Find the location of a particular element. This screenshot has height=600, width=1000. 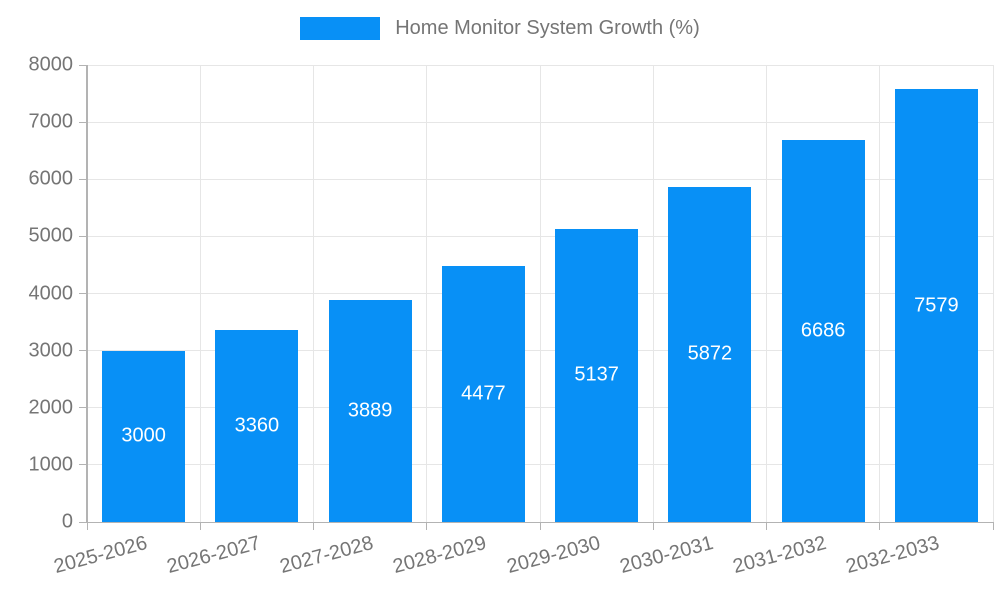

bar-2031-2032 is located at coordinates (823, 331).